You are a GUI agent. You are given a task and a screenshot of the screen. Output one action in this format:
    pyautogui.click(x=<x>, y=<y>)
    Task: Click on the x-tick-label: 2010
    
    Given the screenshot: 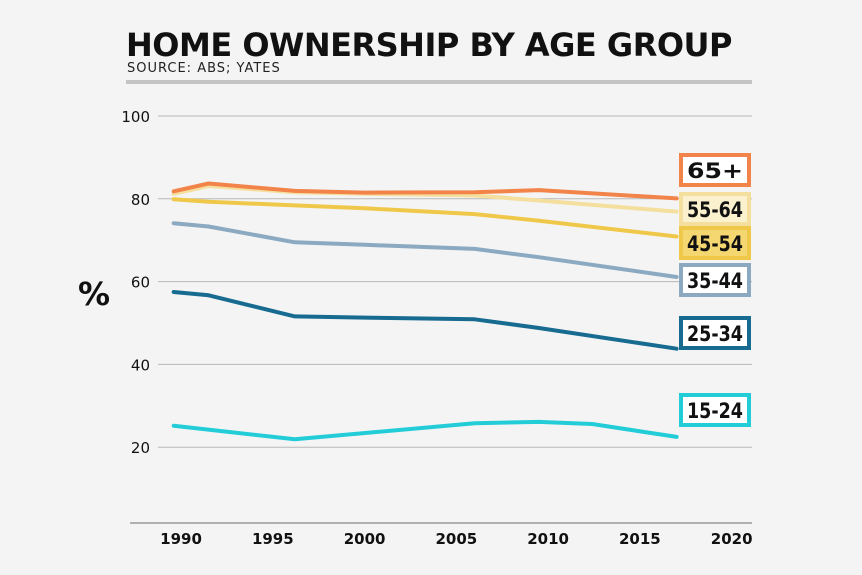 What is the action you would take?
    pyautogui.click(x=548, y=539)
    